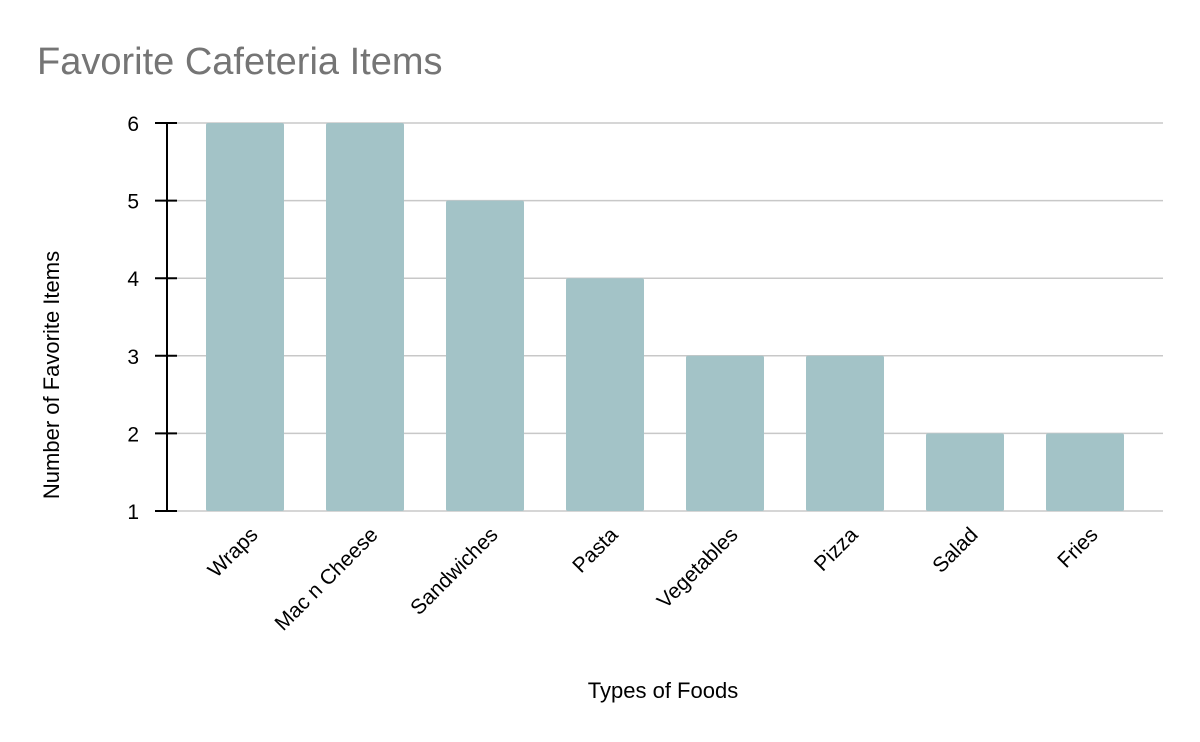  I want to click on y-tick-label: 5, so click(133, 202).